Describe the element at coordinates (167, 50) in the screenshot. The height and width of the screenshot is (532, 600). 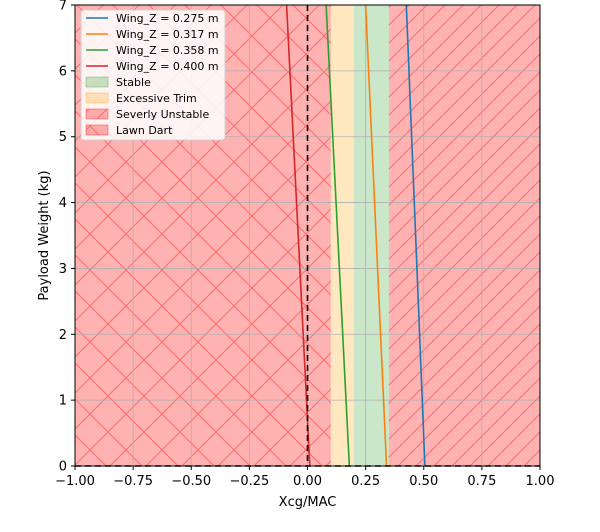
I see `legend-label-series-3: Wing_Z = 0.358 m` at that location.